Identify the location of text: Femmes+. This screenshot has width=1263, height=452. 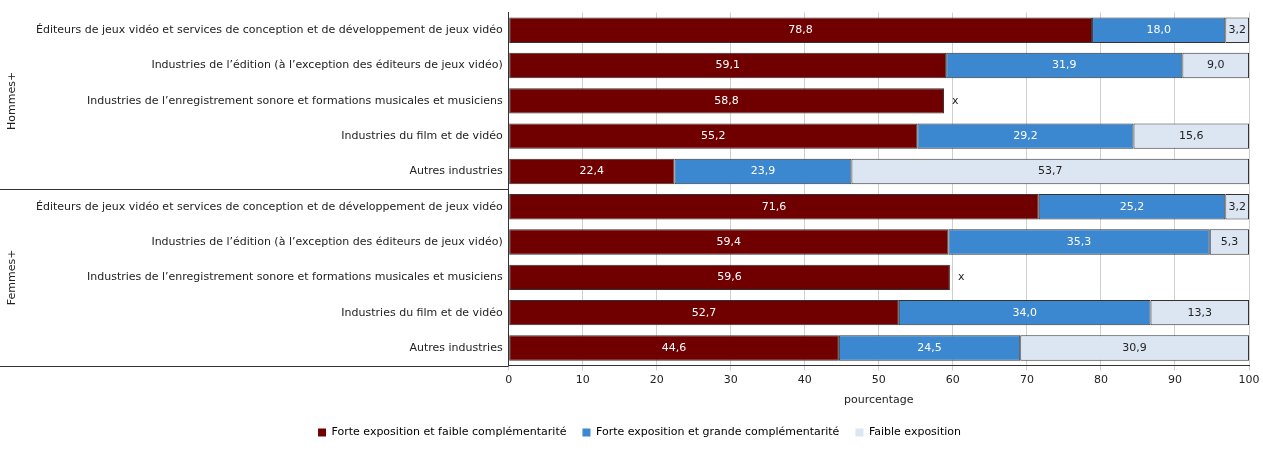
(11, 277).